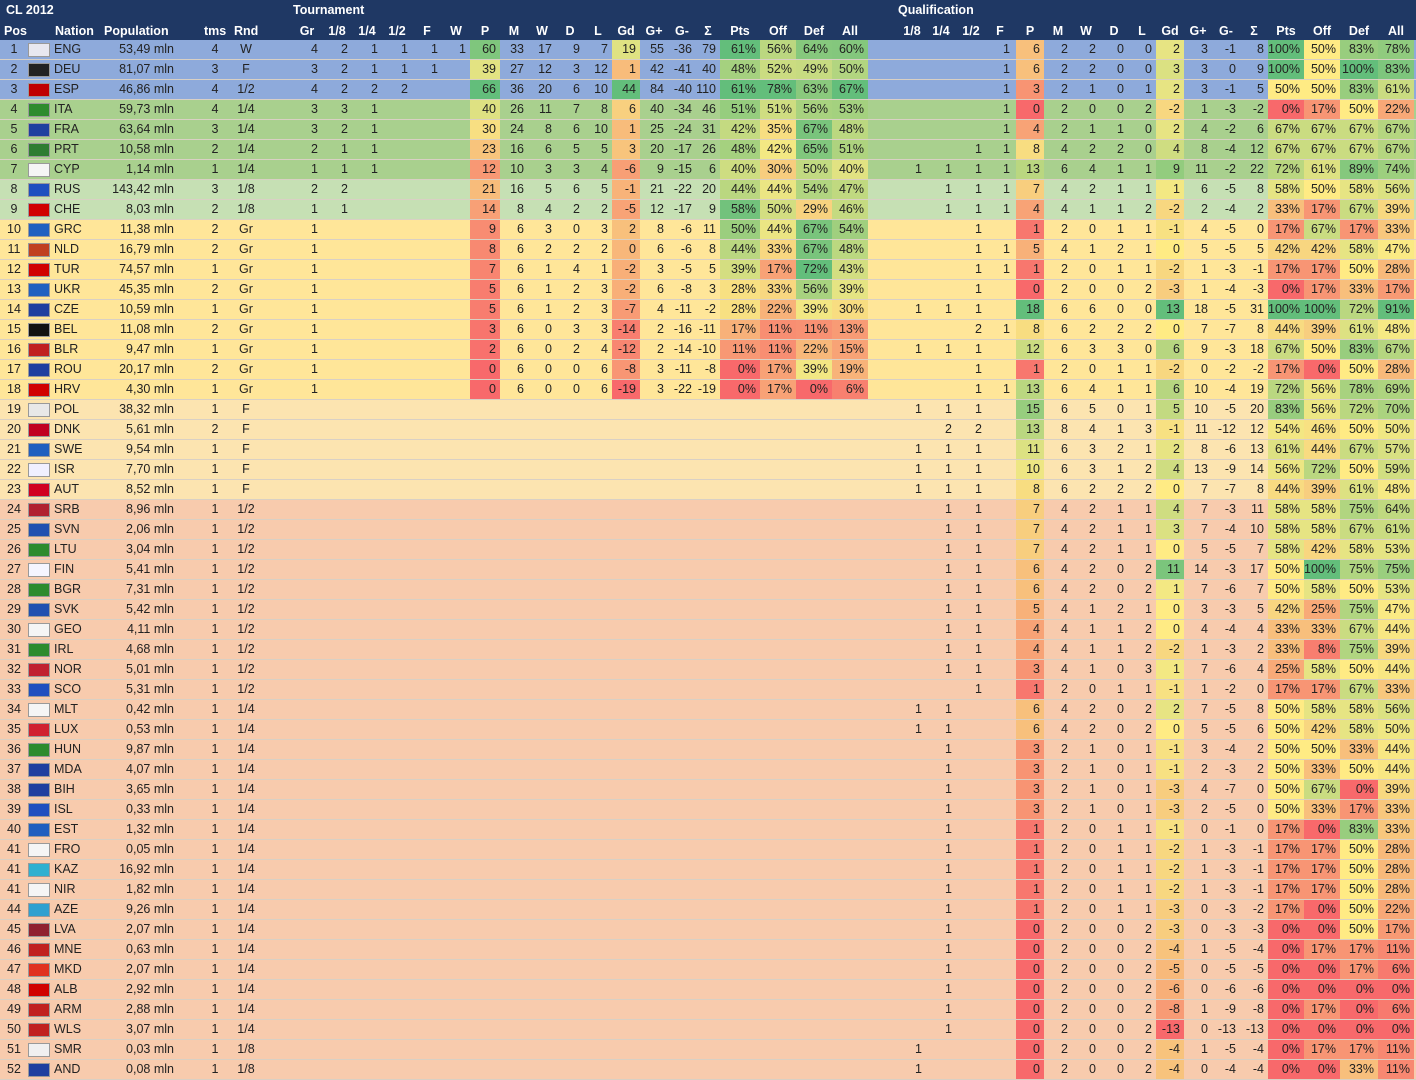 Image resolution: width=1416 pixels, height=1080 pixels. I want to click on q-col-14: Off, so click(1322, 31).